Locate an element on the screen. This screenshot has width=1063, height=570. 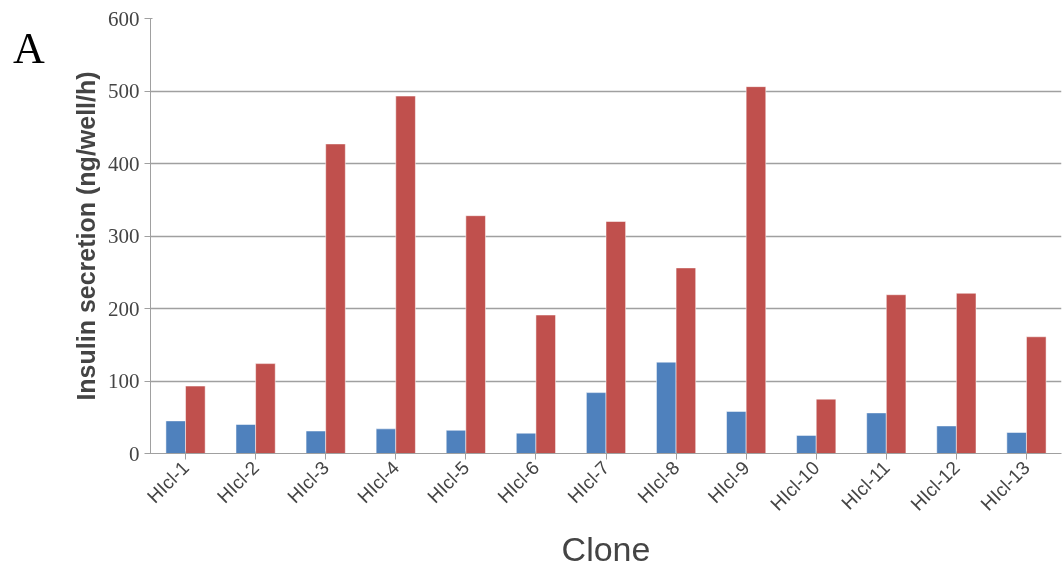
y-tick-label: 100 is located at coordinates (124, 381).